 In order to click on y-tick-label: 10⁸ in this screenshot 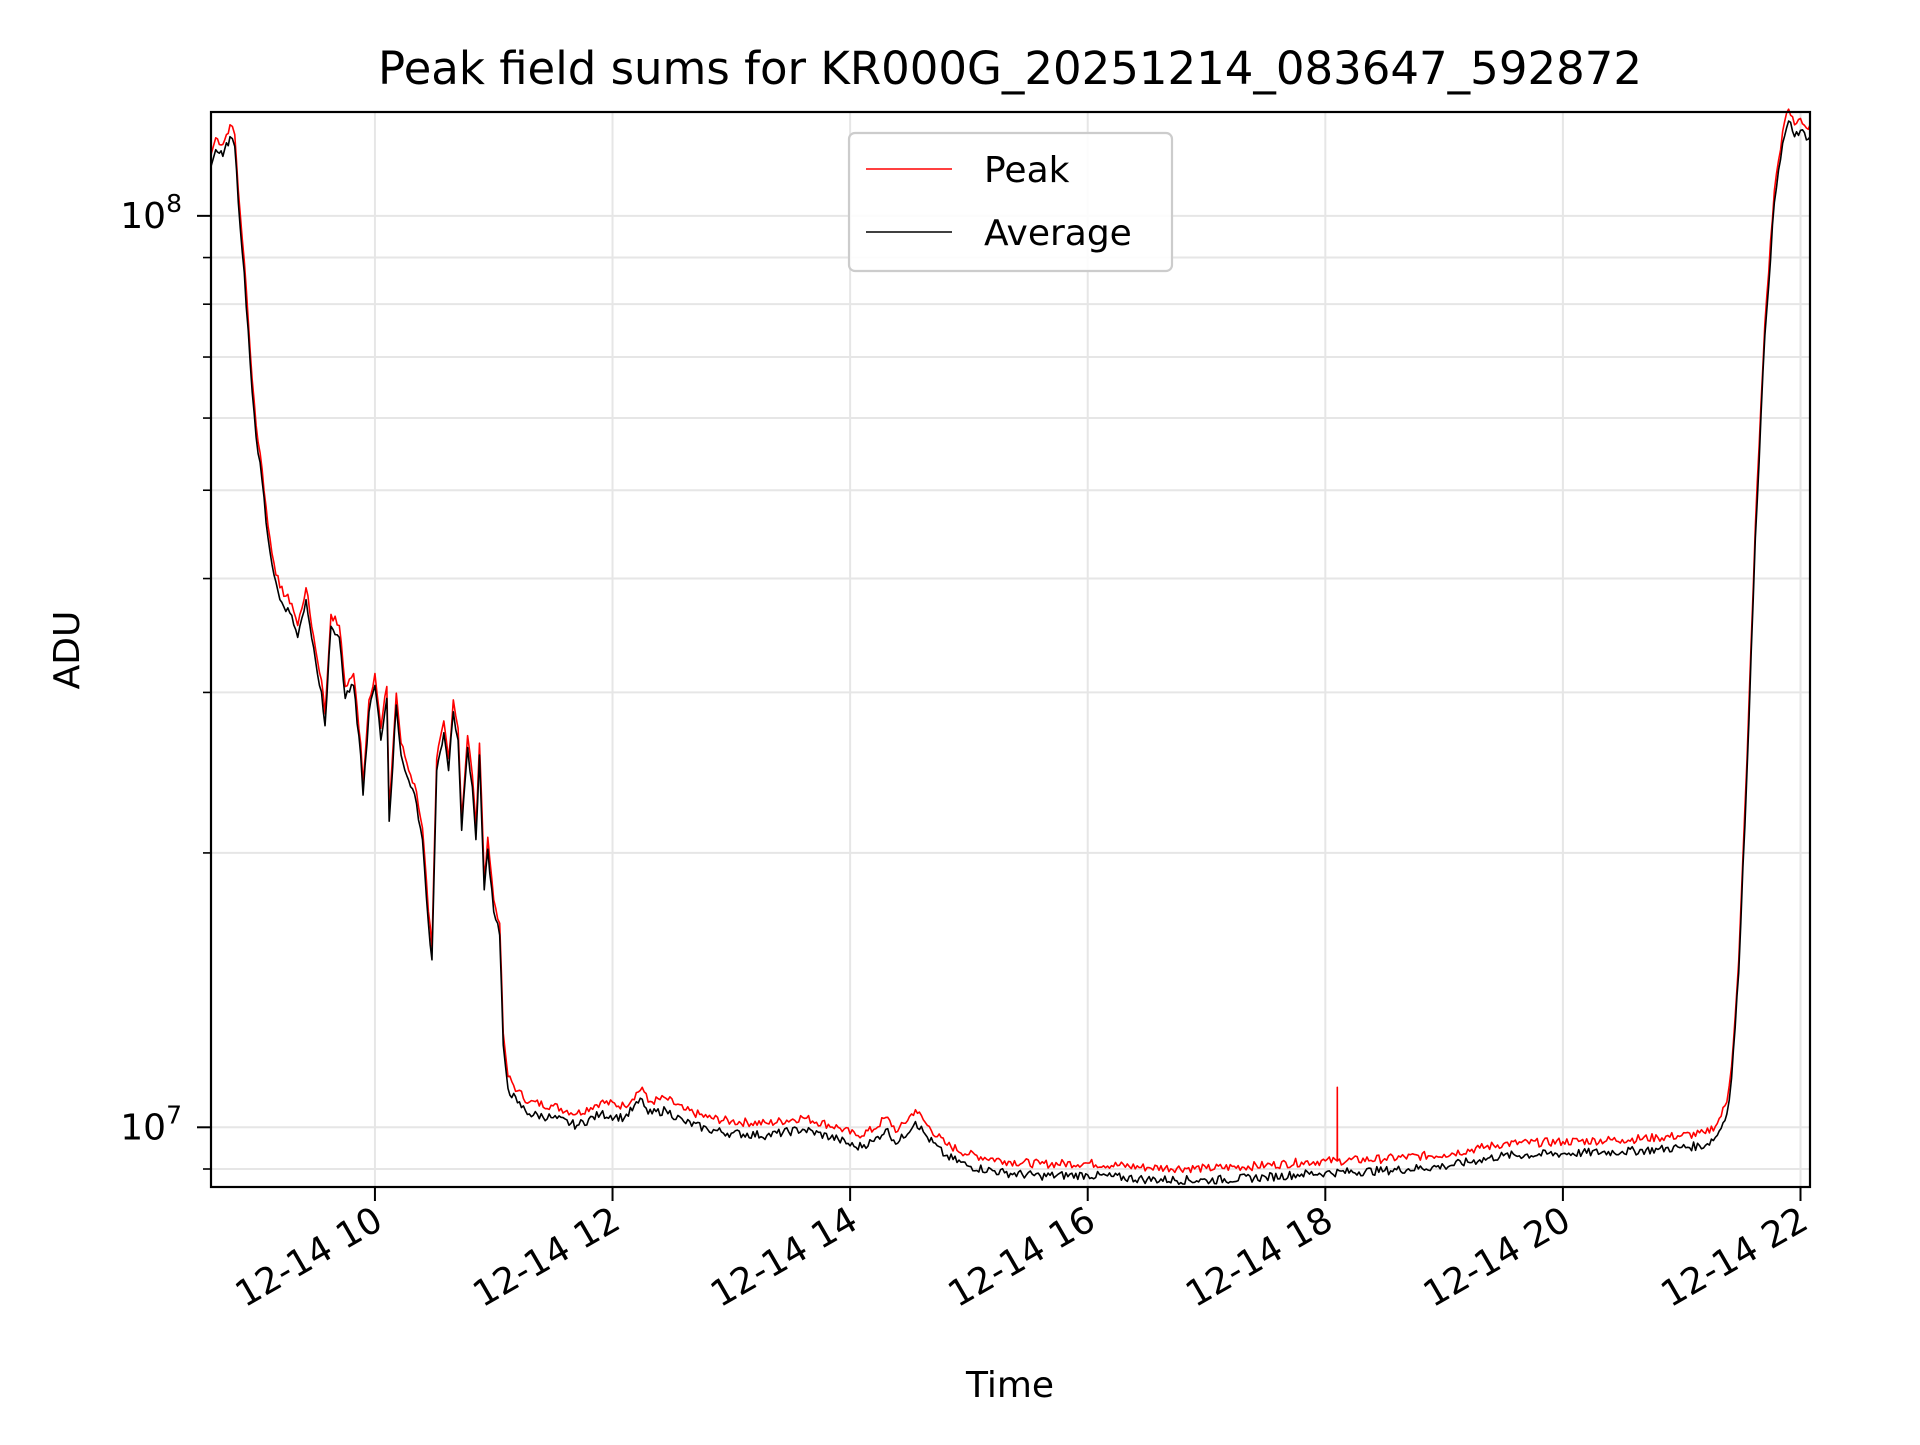, I will do `click(151, 213)`.